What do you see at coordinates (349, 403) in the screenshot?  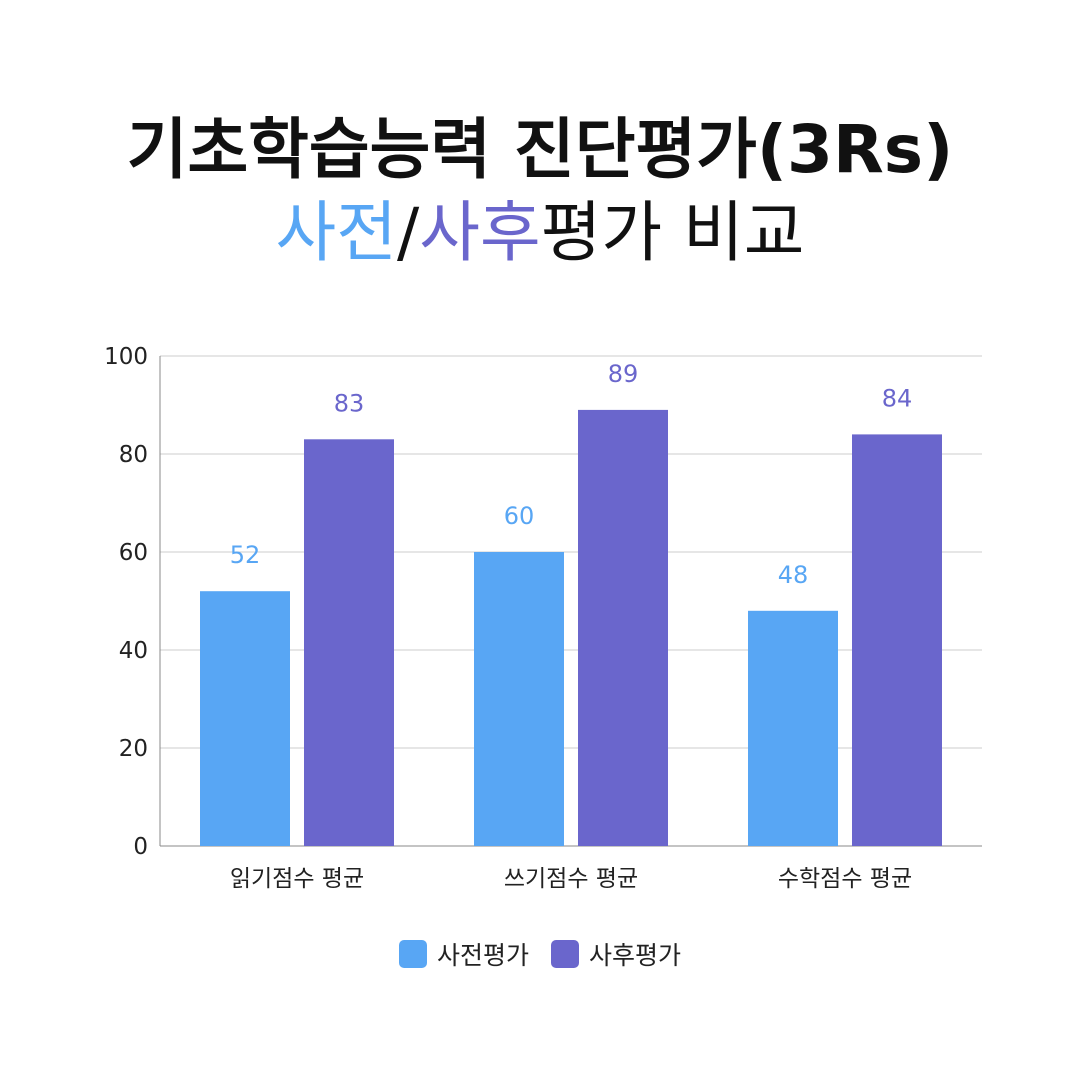 I see `bar-value-label: 83` at bounding box center [349, 403].